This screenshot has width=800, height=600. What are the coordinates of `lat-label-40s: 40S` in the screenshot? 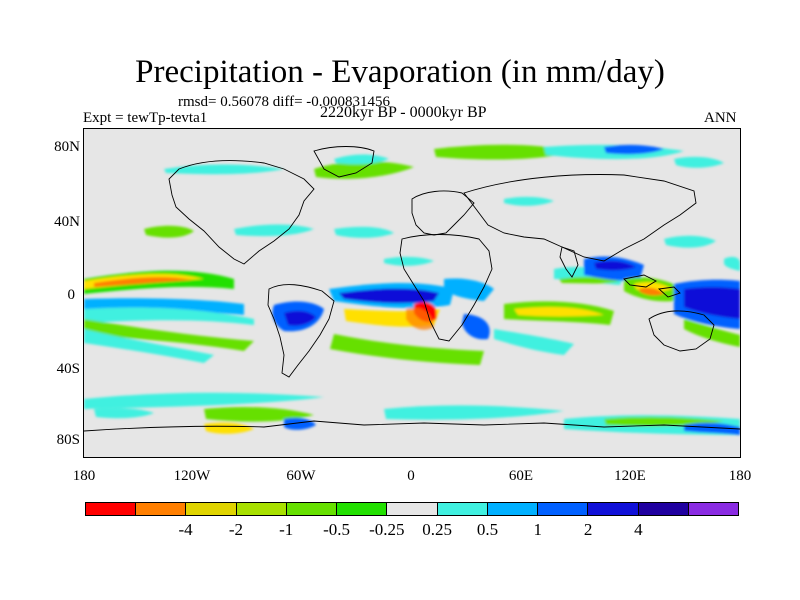 It's located at (68, 369).